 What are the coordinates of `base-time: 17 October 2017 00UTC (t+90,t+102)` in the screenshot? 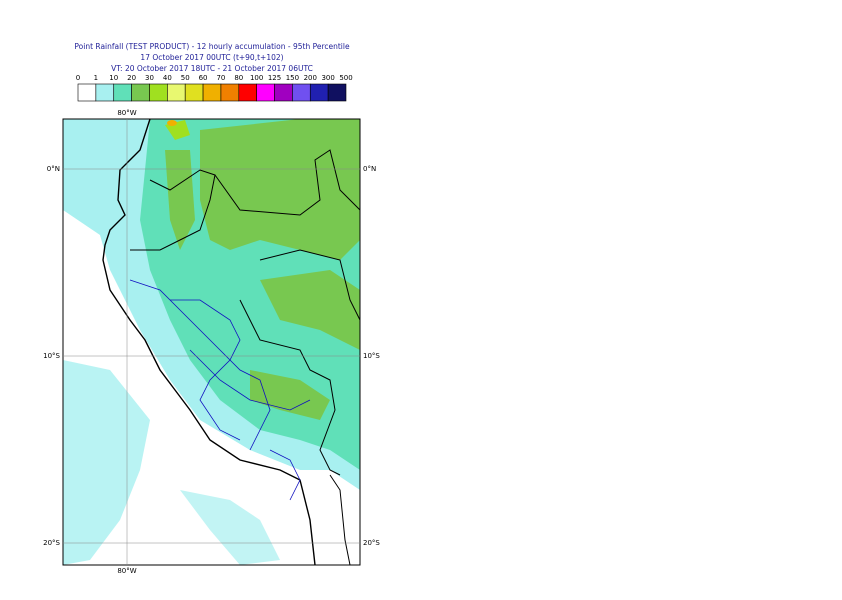 It's located at (211, 57).